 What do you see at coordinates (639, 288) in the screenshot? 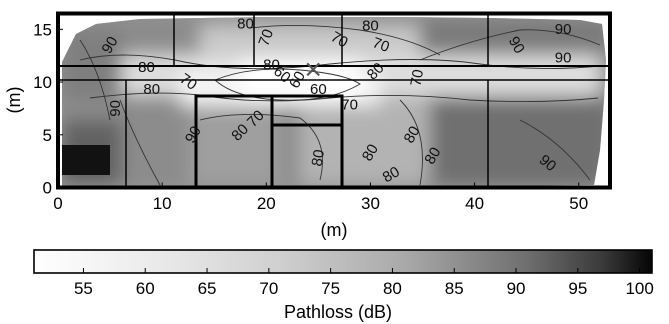
I see `colorbar-tick-label: 100` at bounding box center [639, 288].